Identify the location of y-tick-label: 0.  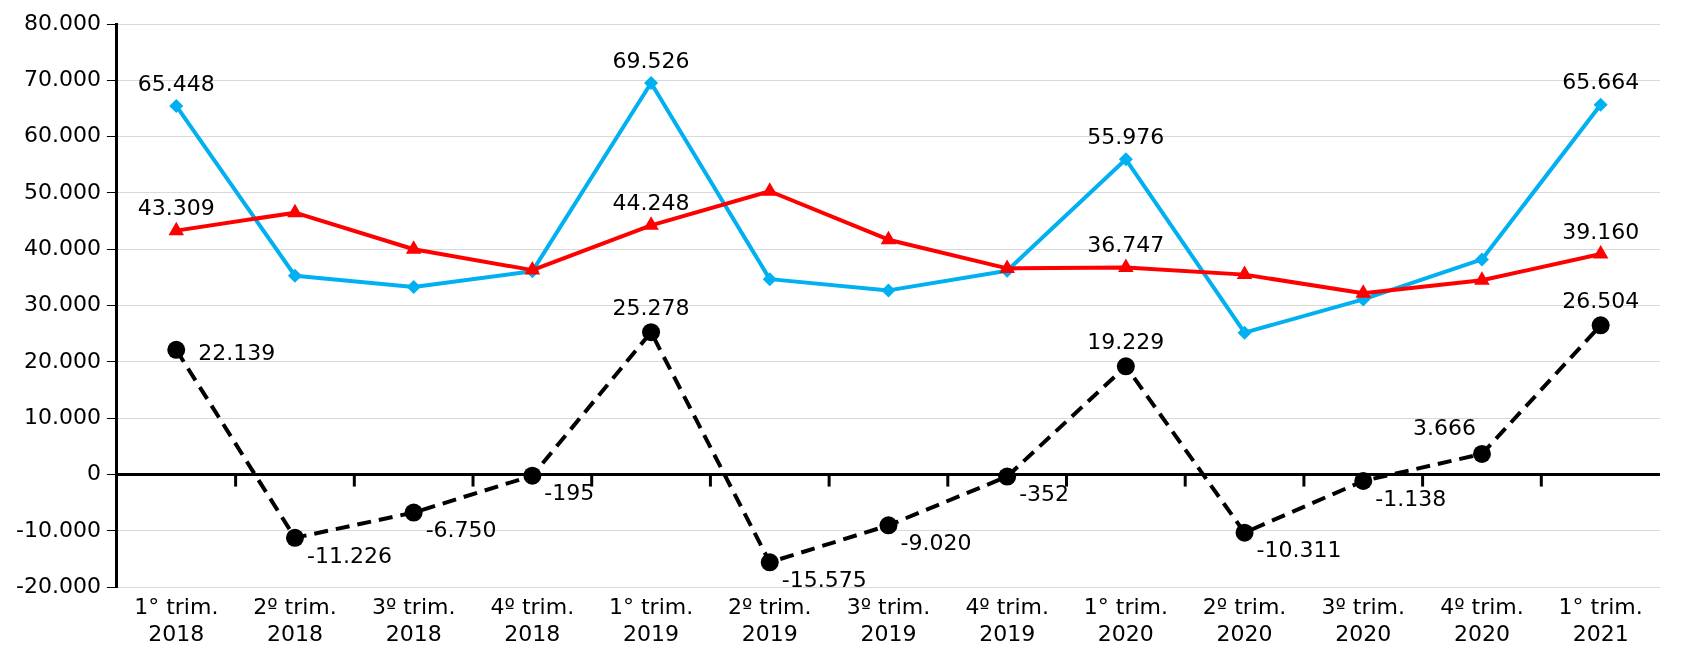
(93, 473).